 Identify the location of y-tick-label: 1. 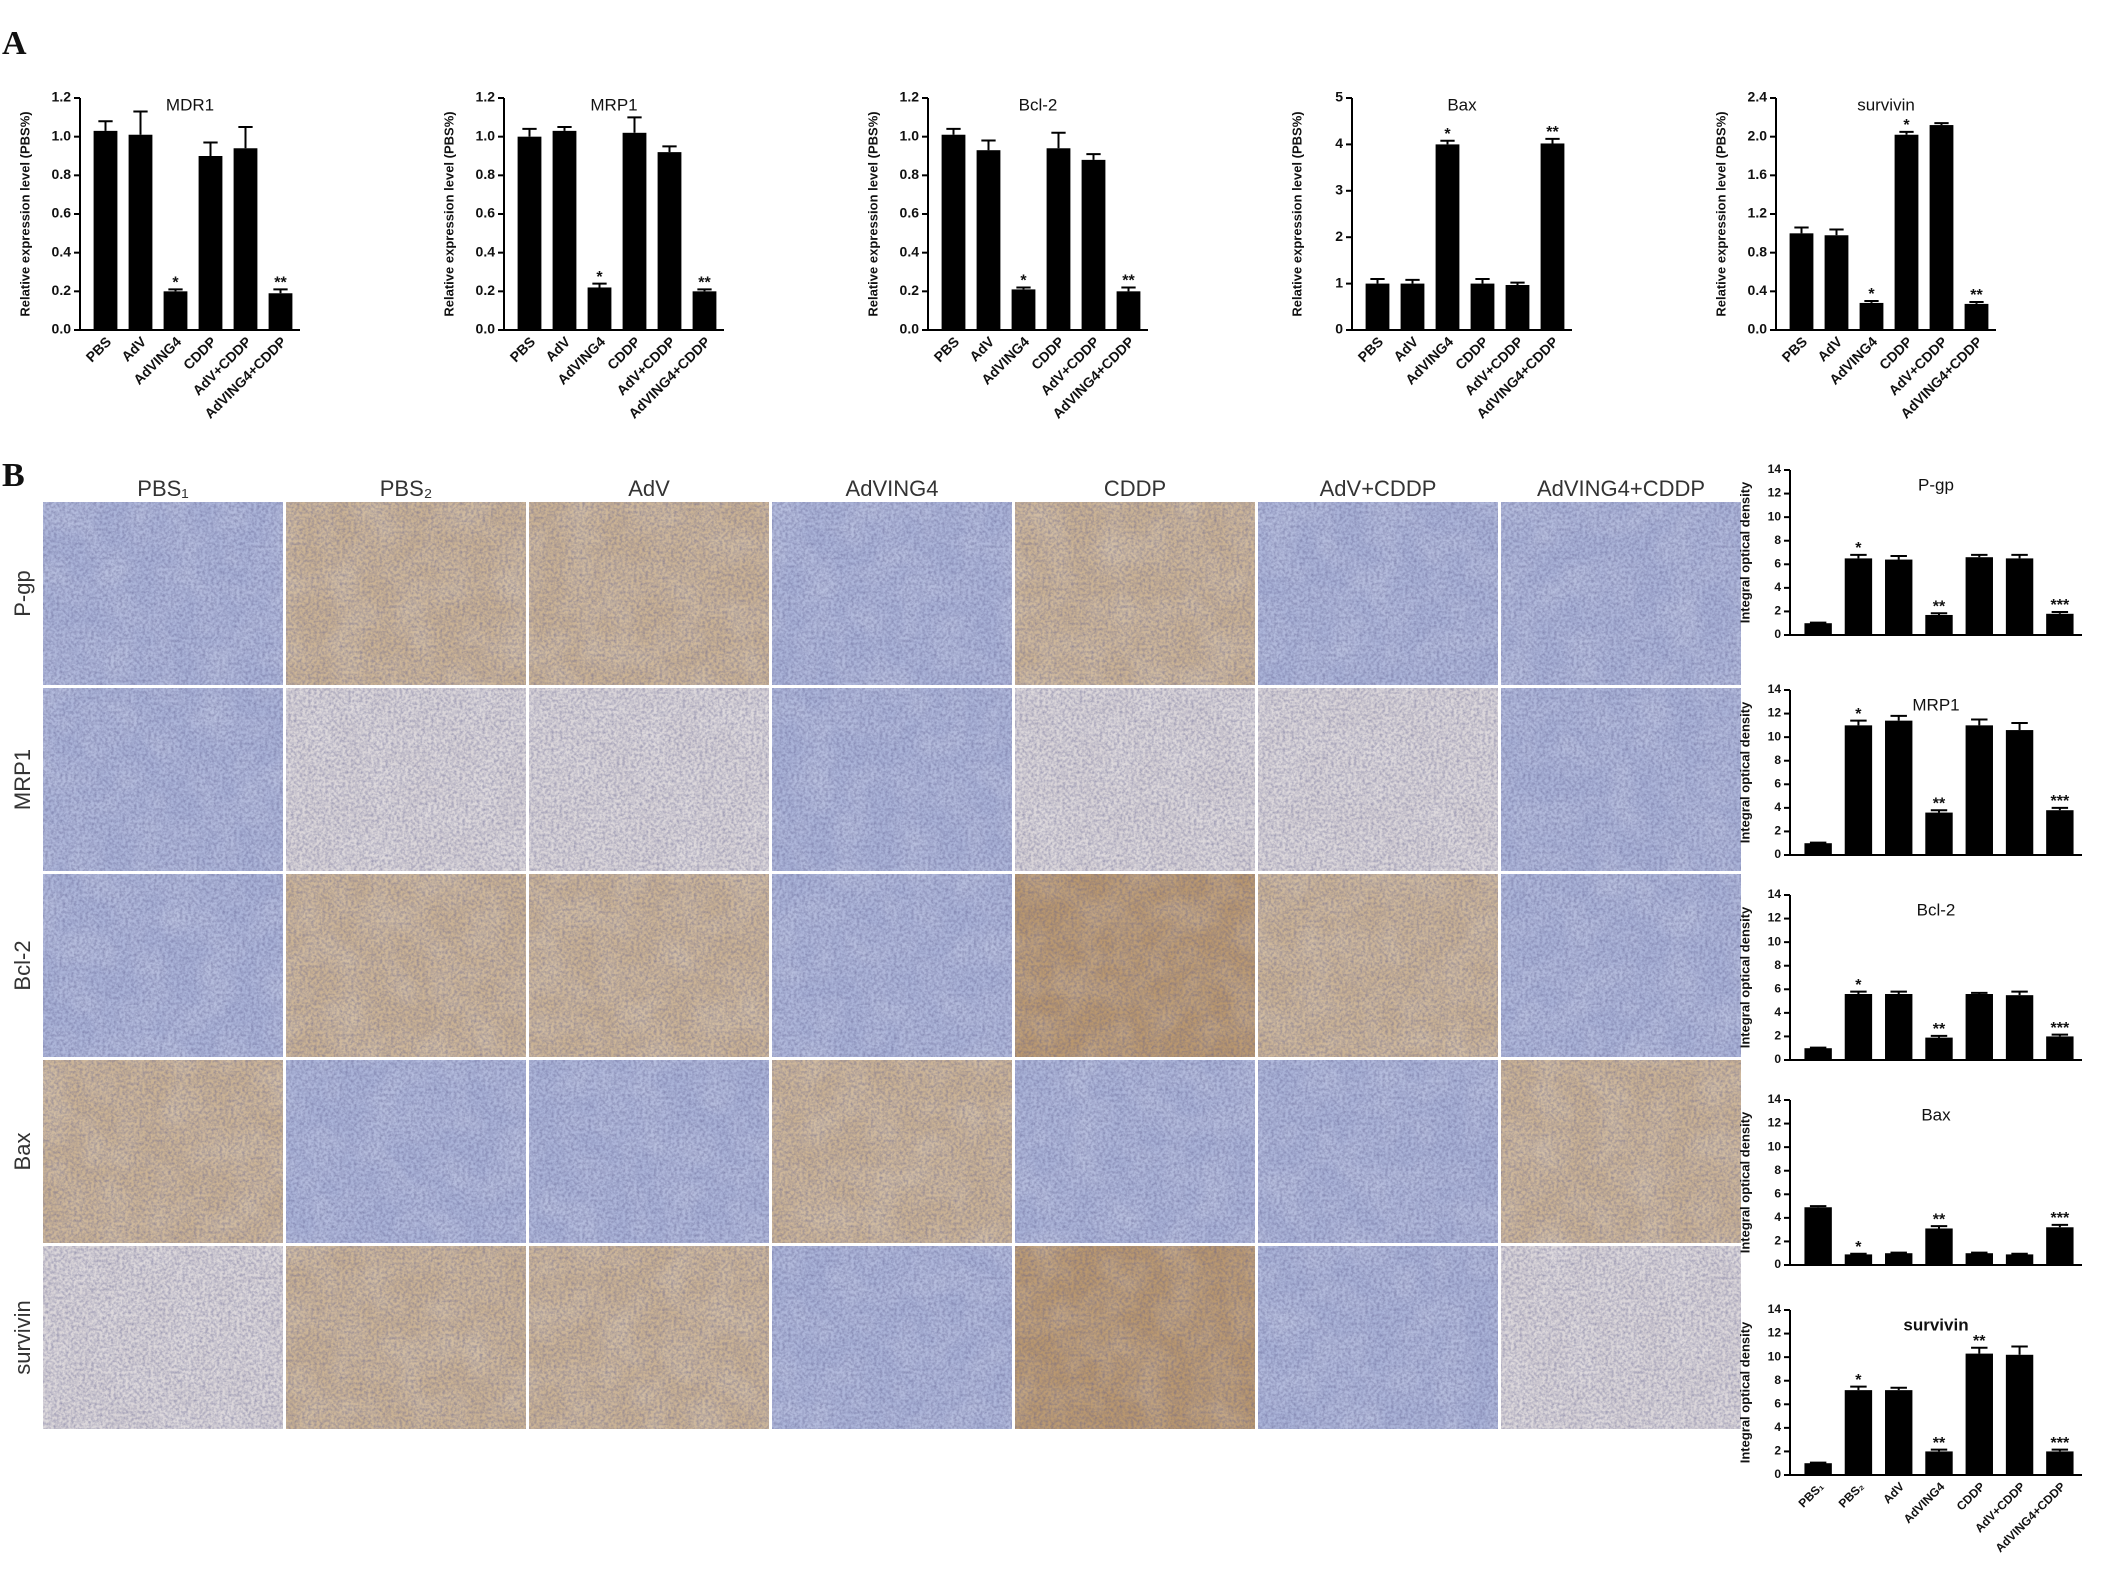
(1339, 282).